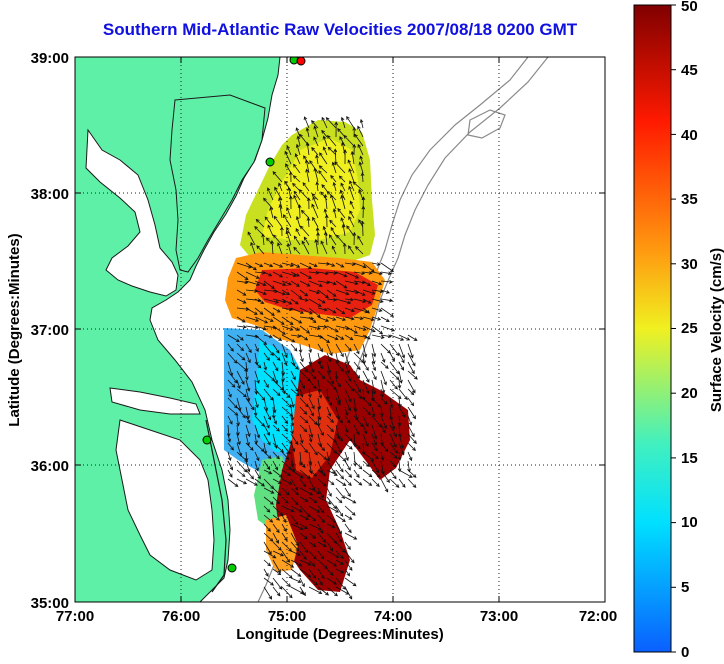 The height and width of the screenshot is (664, 724). Describe the element at coordinates (685, 651) in the screenshot. I see `colorbar-tick-label: 0` at that location.